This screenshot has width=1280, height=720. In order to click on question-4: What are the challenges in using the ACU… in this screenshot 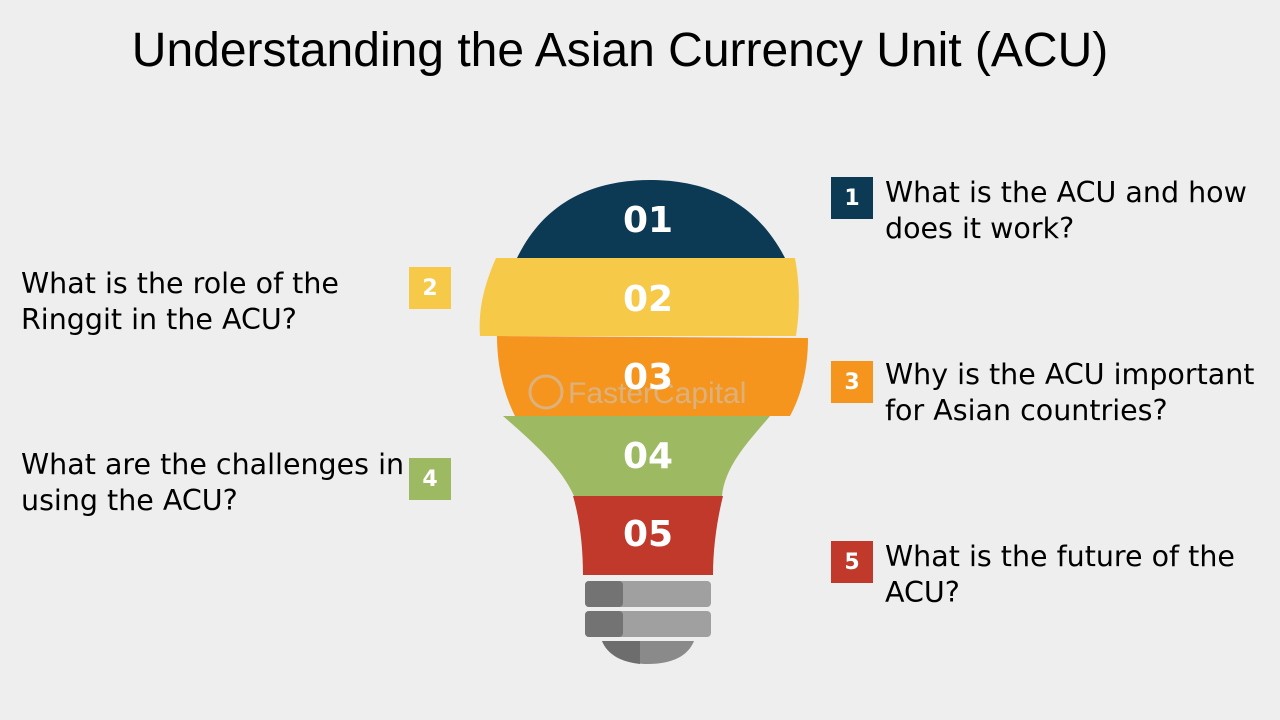, I will do `click(212, 483)`.